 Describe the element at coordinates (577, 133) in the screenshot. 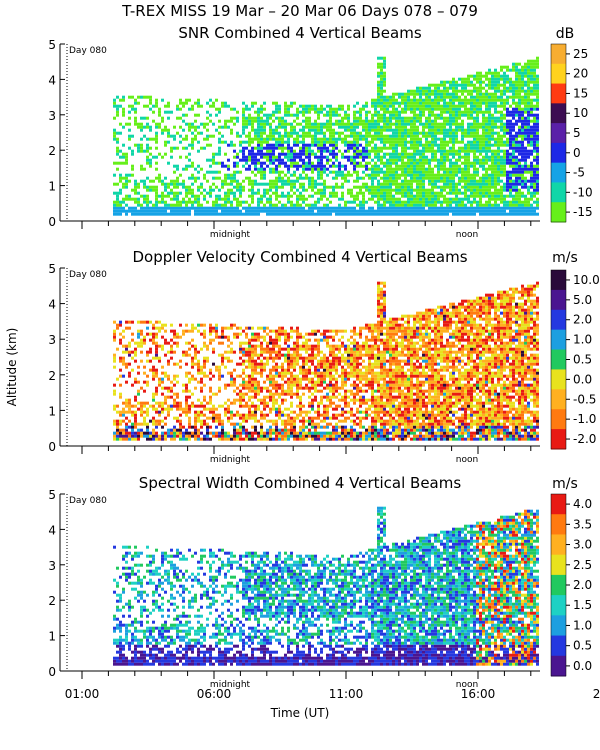

I see `colorbar-tick-label: 5` at that location.